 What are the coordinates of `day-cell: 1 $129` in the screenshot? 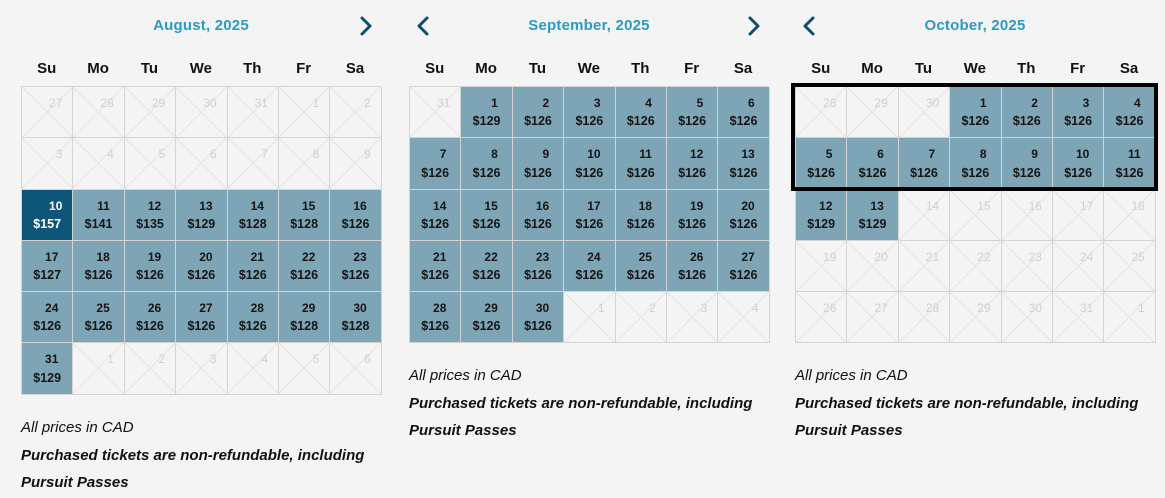 It's located at (487, 113).